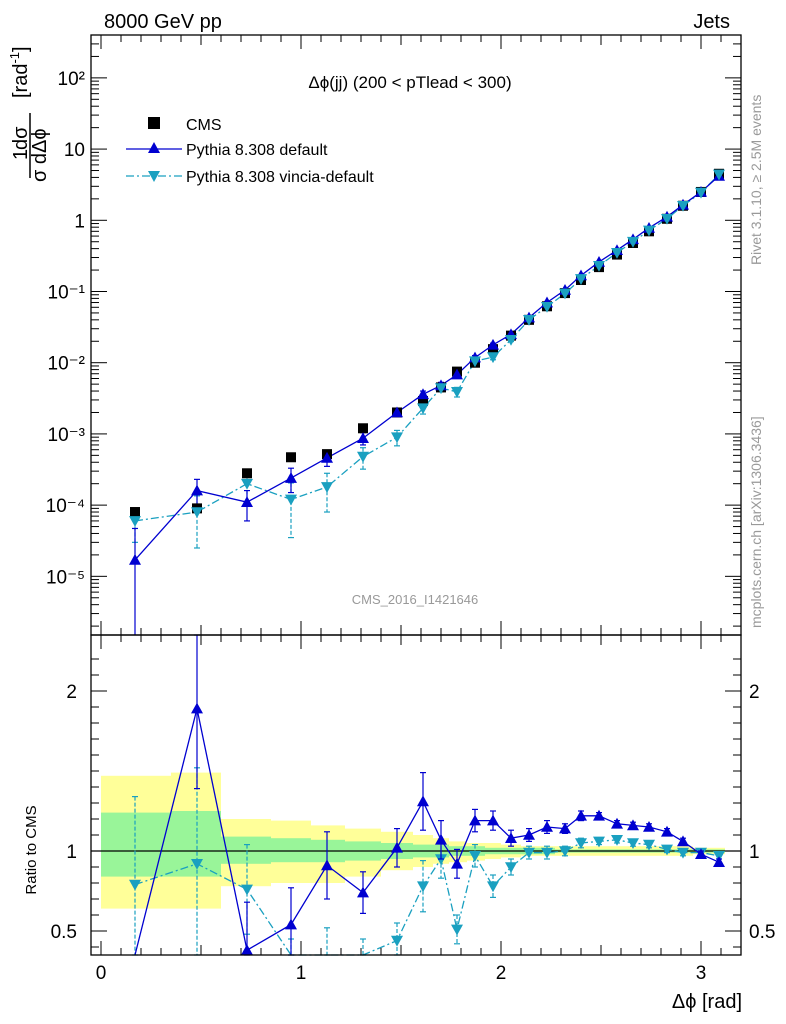 This screenshot has height=1024, width=786. I want to click on y-tick-label: 10⁻³, so click(67, 435).